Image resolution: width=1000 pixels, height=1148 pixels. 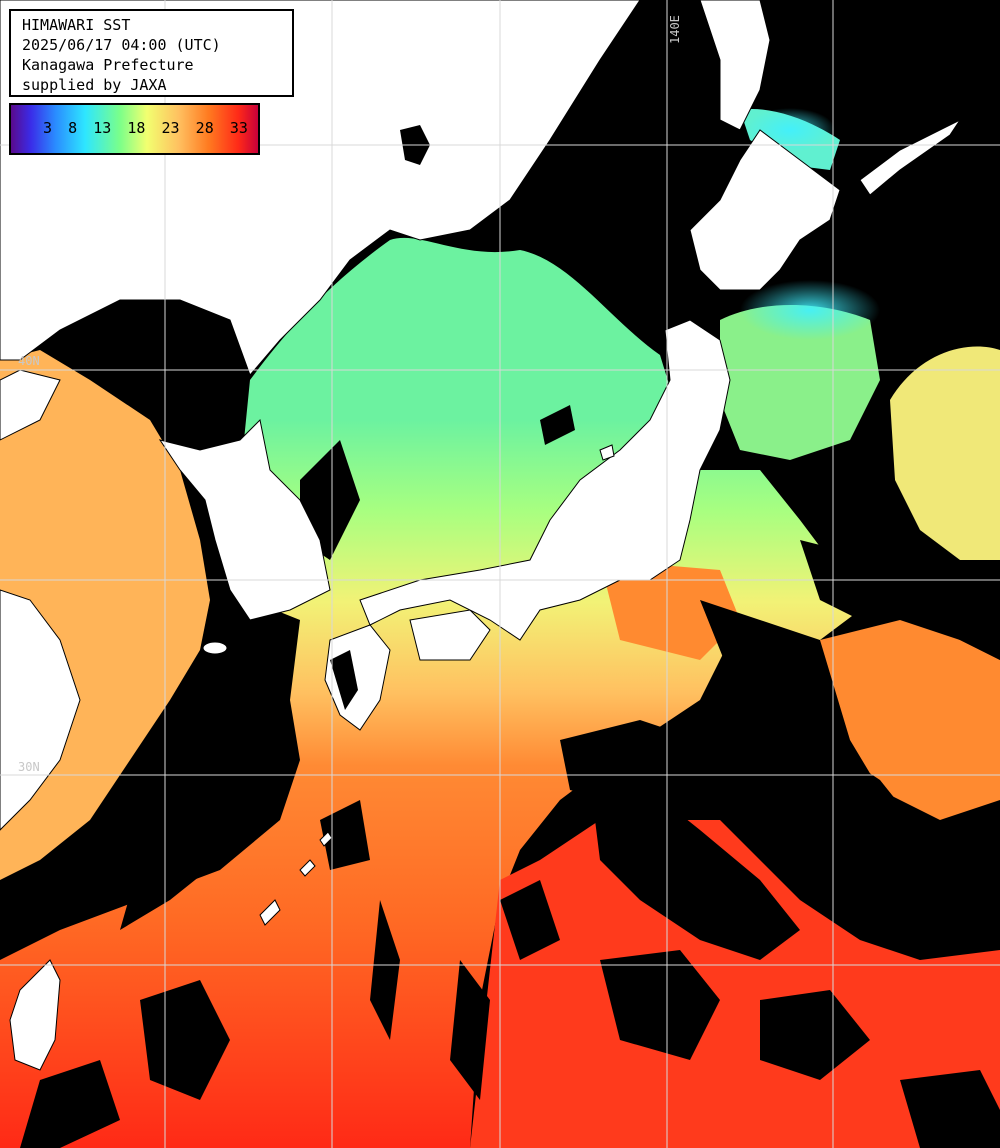 I want to click on legend-label: 3, so click(x=48, y=128).